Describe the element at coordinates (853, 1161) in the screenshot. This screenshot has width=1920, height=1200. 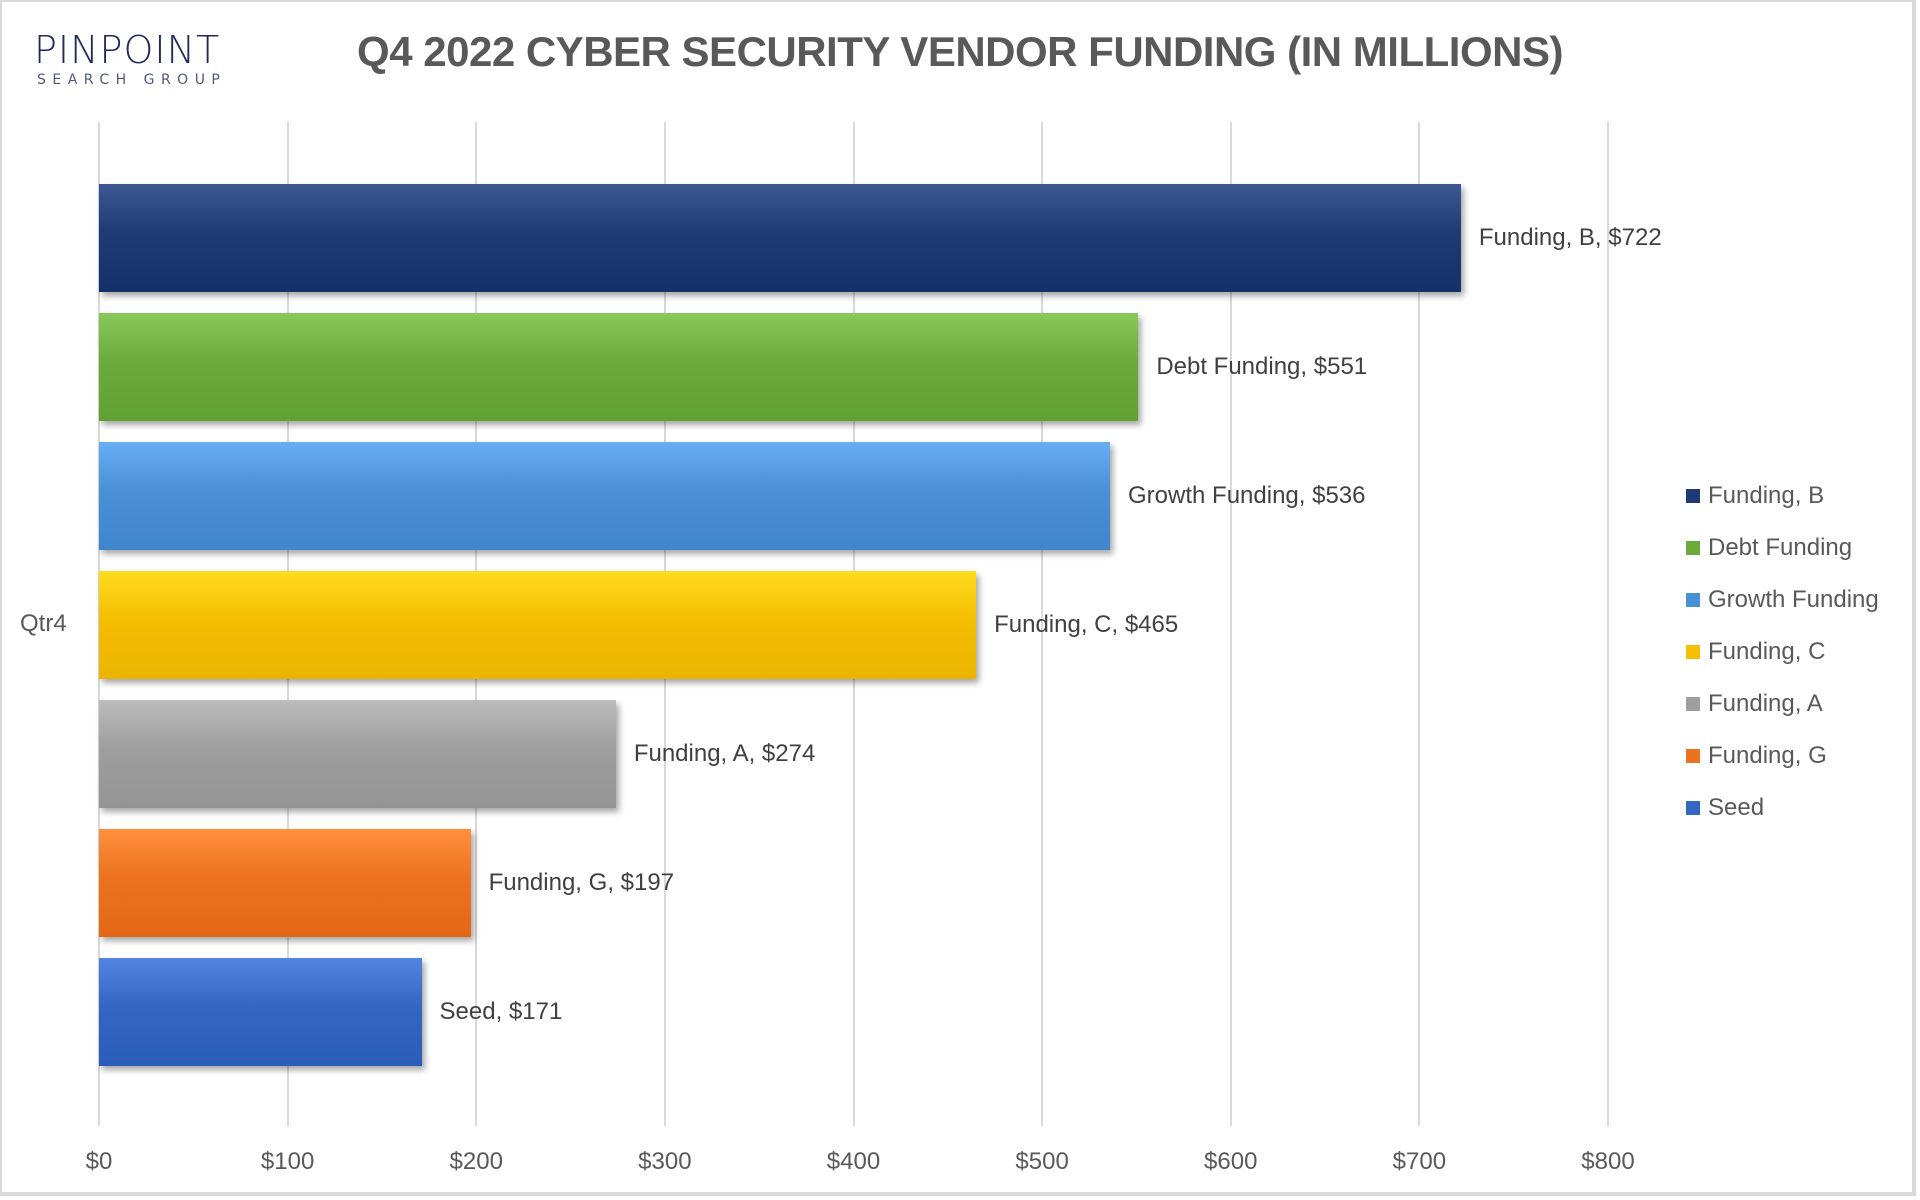
I see `x-tick-label: $400` at that location.